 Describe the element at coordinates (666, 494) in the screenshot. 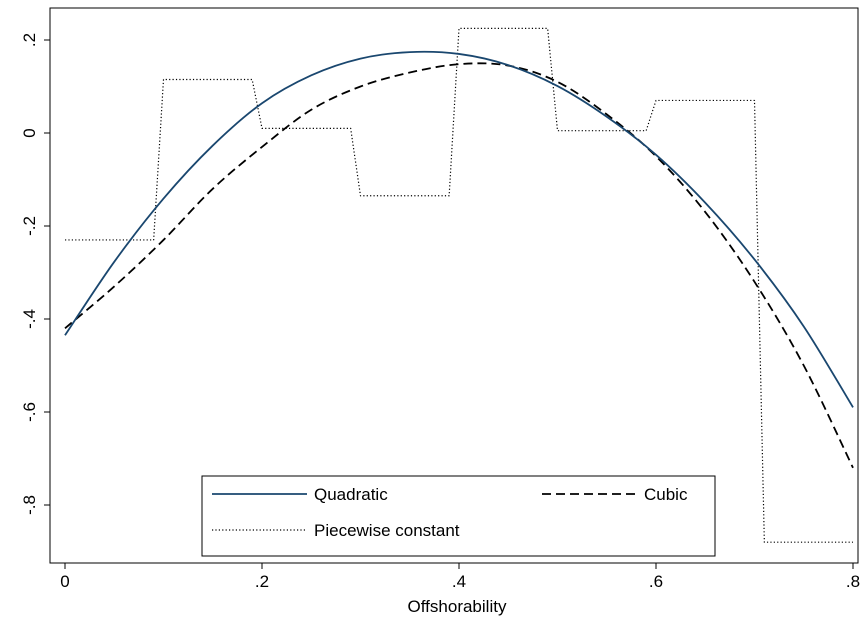

I see `legend-label-cubic: Cubic` at that location.